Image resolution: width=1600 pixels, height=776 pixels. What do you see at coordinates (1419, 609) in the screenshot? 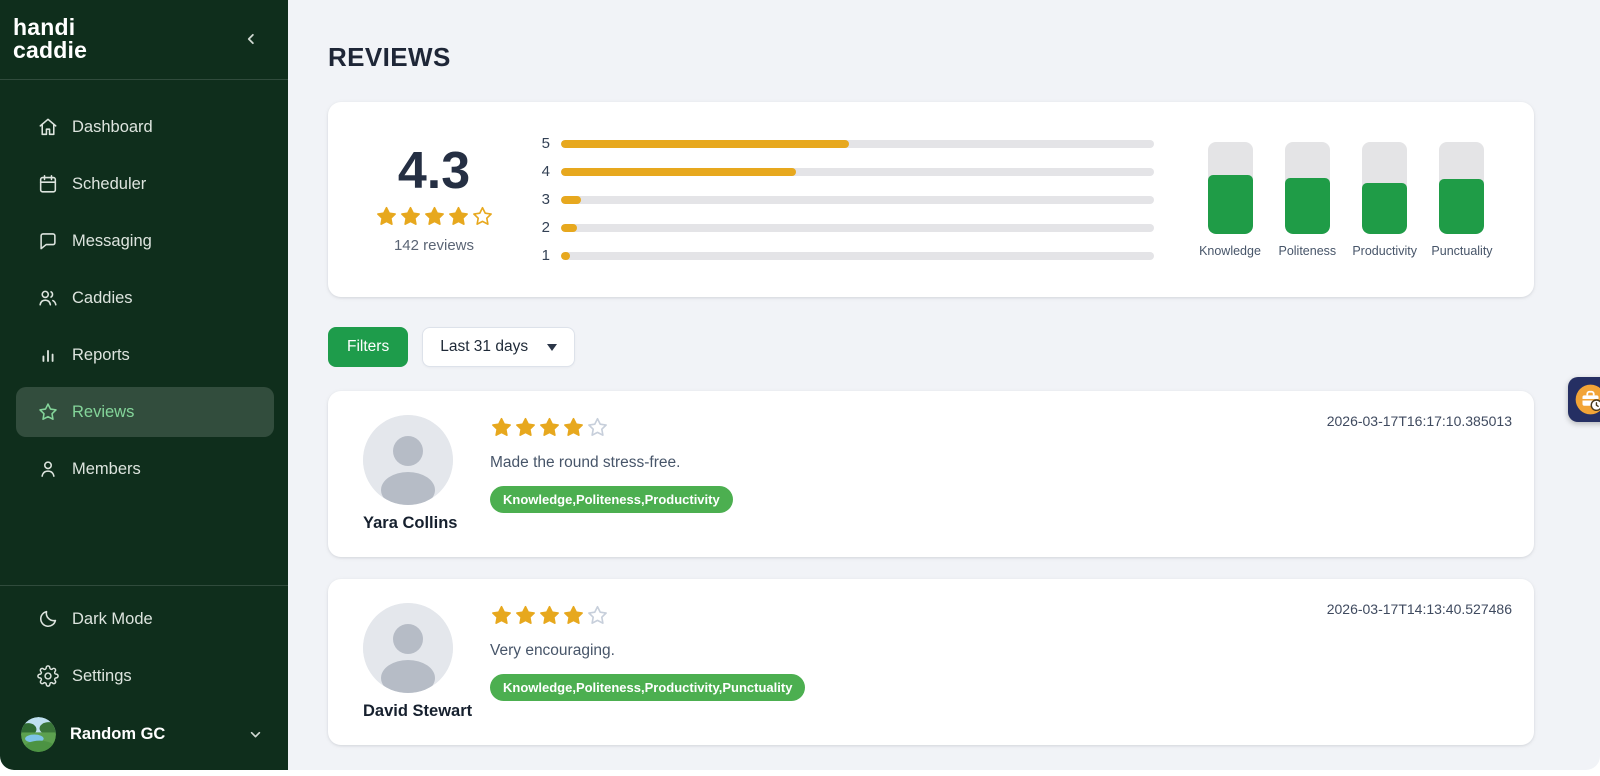
I see `review-timestamp: 2026-03-17T14:13:40.527486` at bounding box center [1419, 609].